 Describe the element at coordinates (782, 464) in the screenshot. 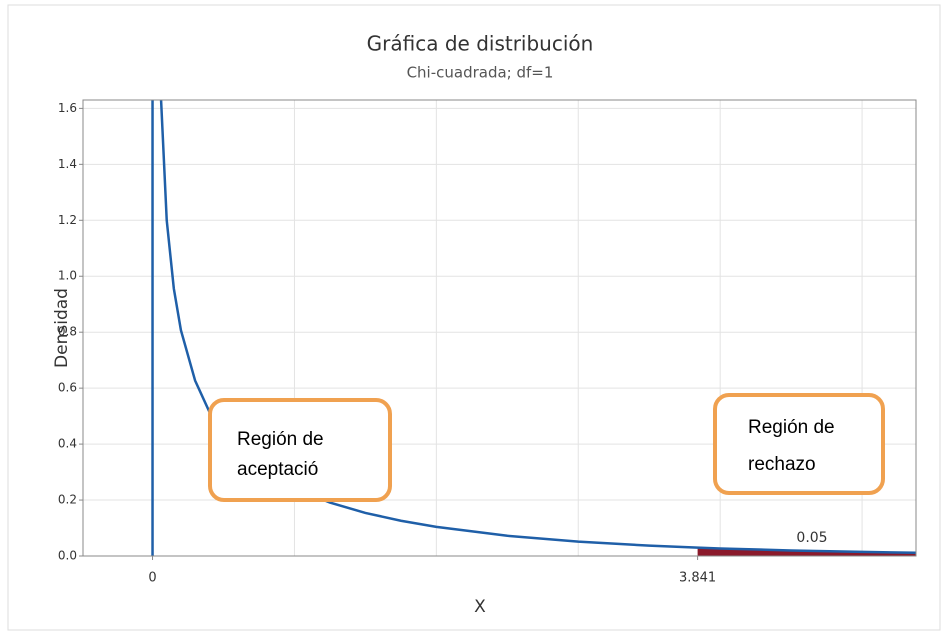

I see `annotation-text: rechazo` at that location.